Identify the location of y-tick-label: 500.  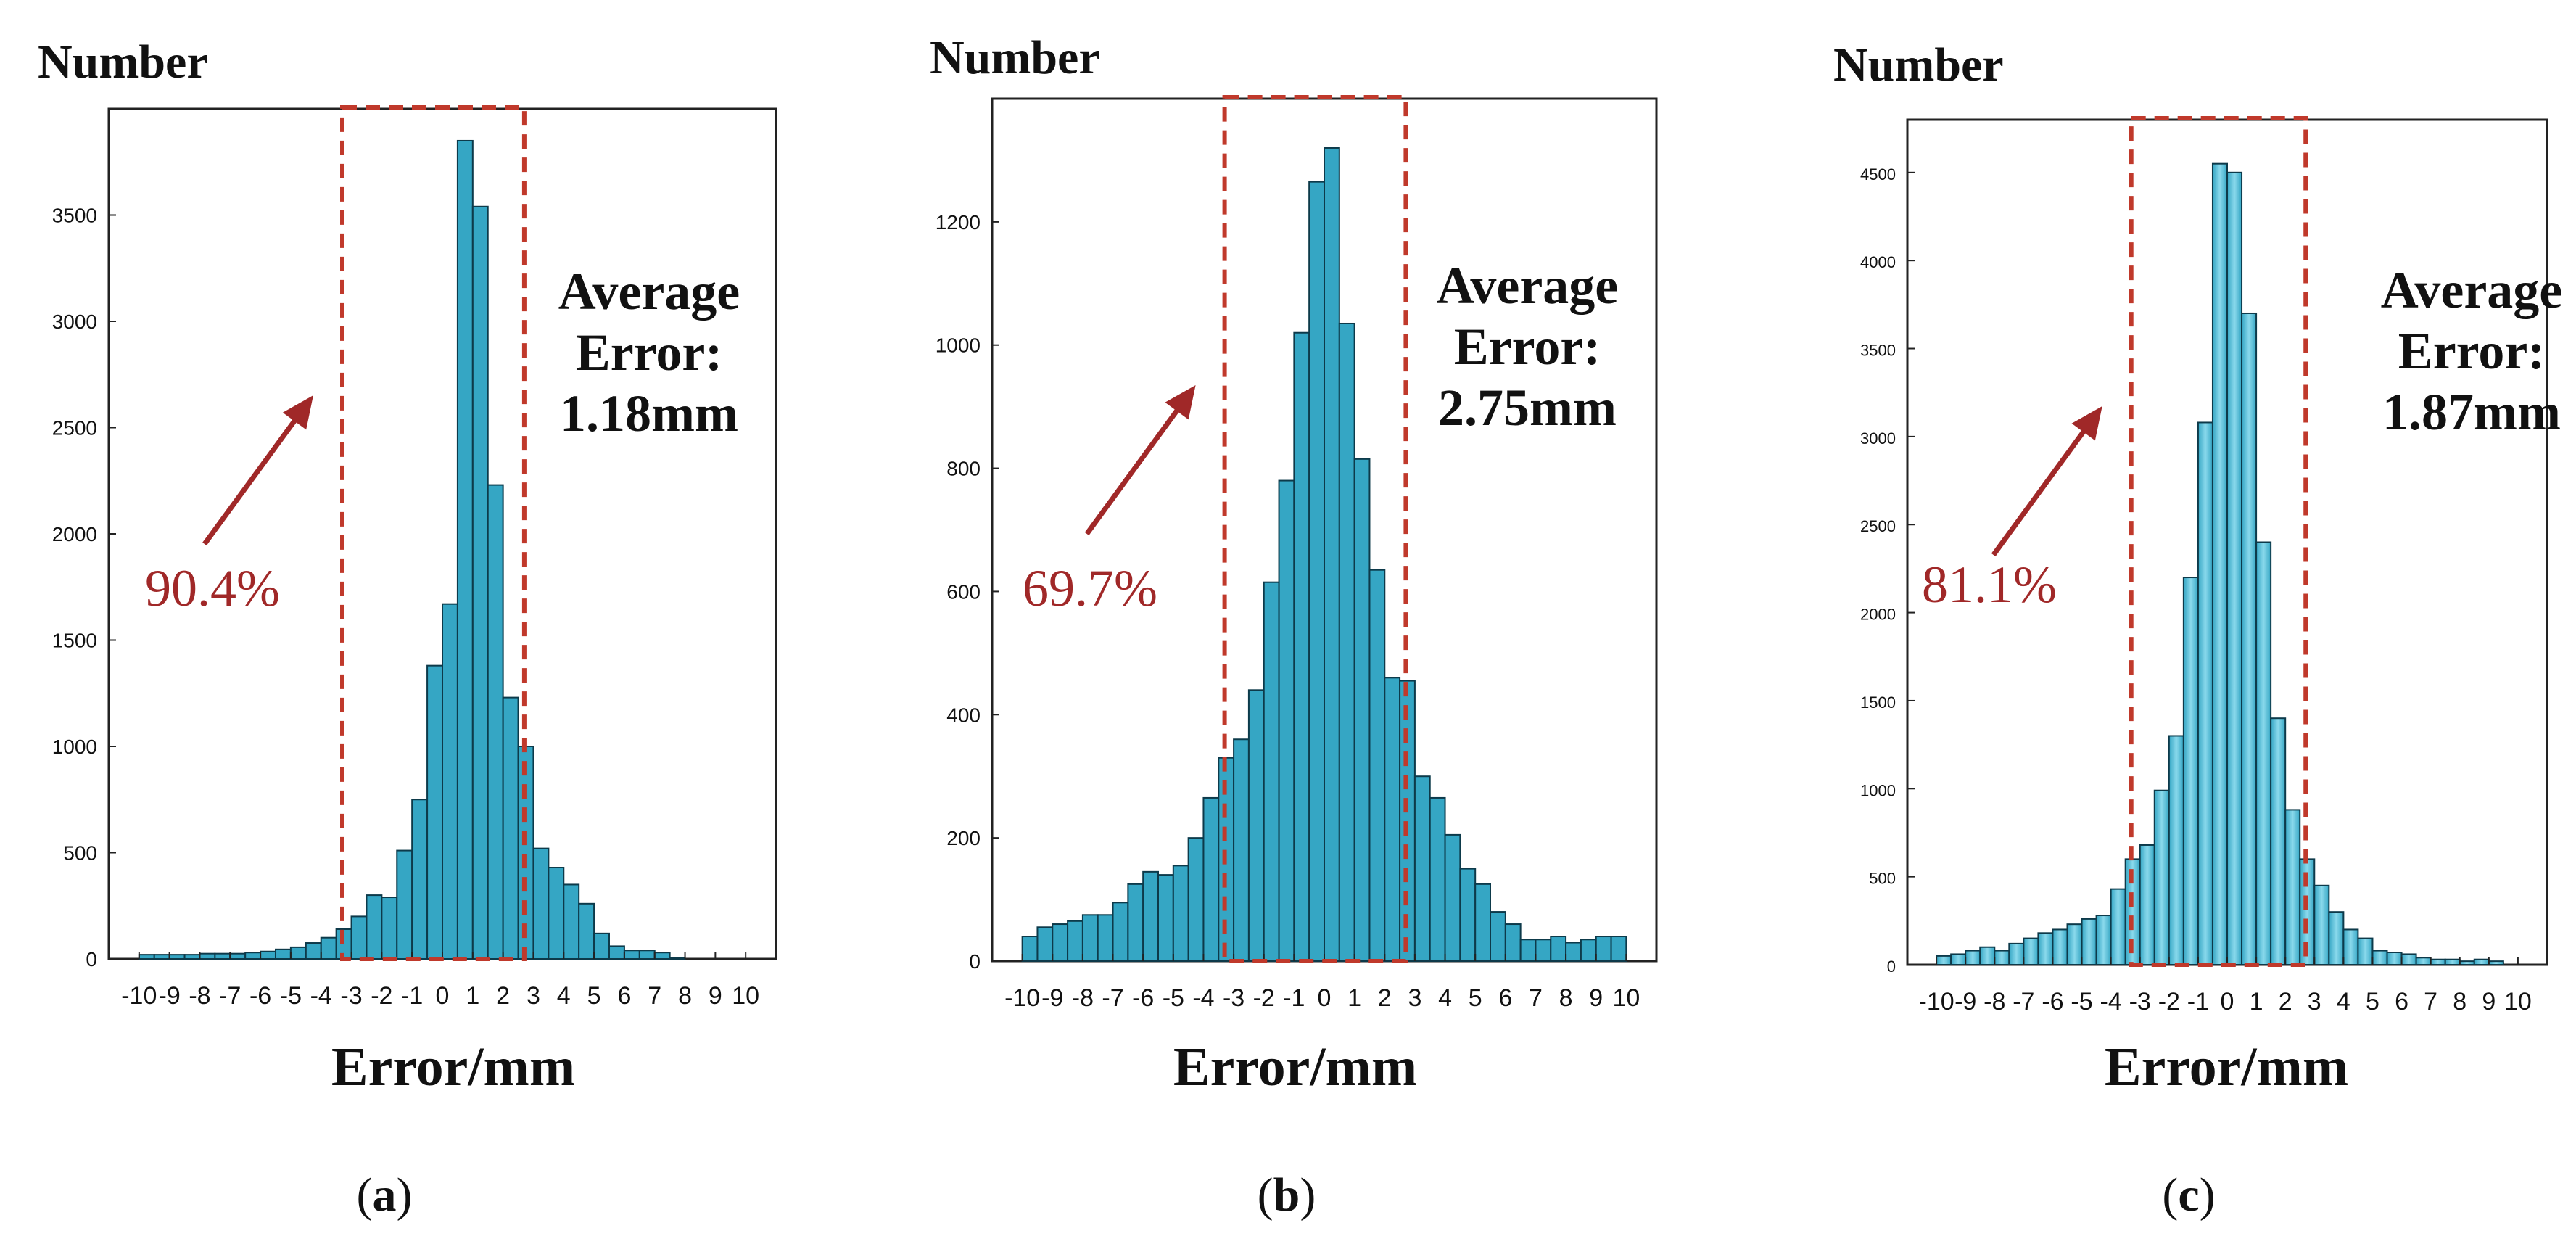
(1883, 879).